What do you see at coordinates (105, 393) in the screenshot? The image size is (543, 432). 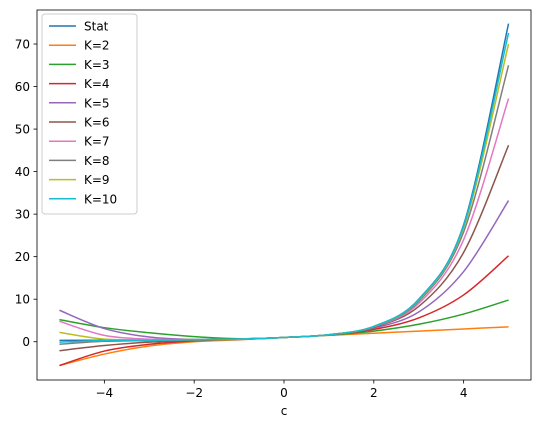 I see `x-tick-label: −4` at bounding box center [105, 393].